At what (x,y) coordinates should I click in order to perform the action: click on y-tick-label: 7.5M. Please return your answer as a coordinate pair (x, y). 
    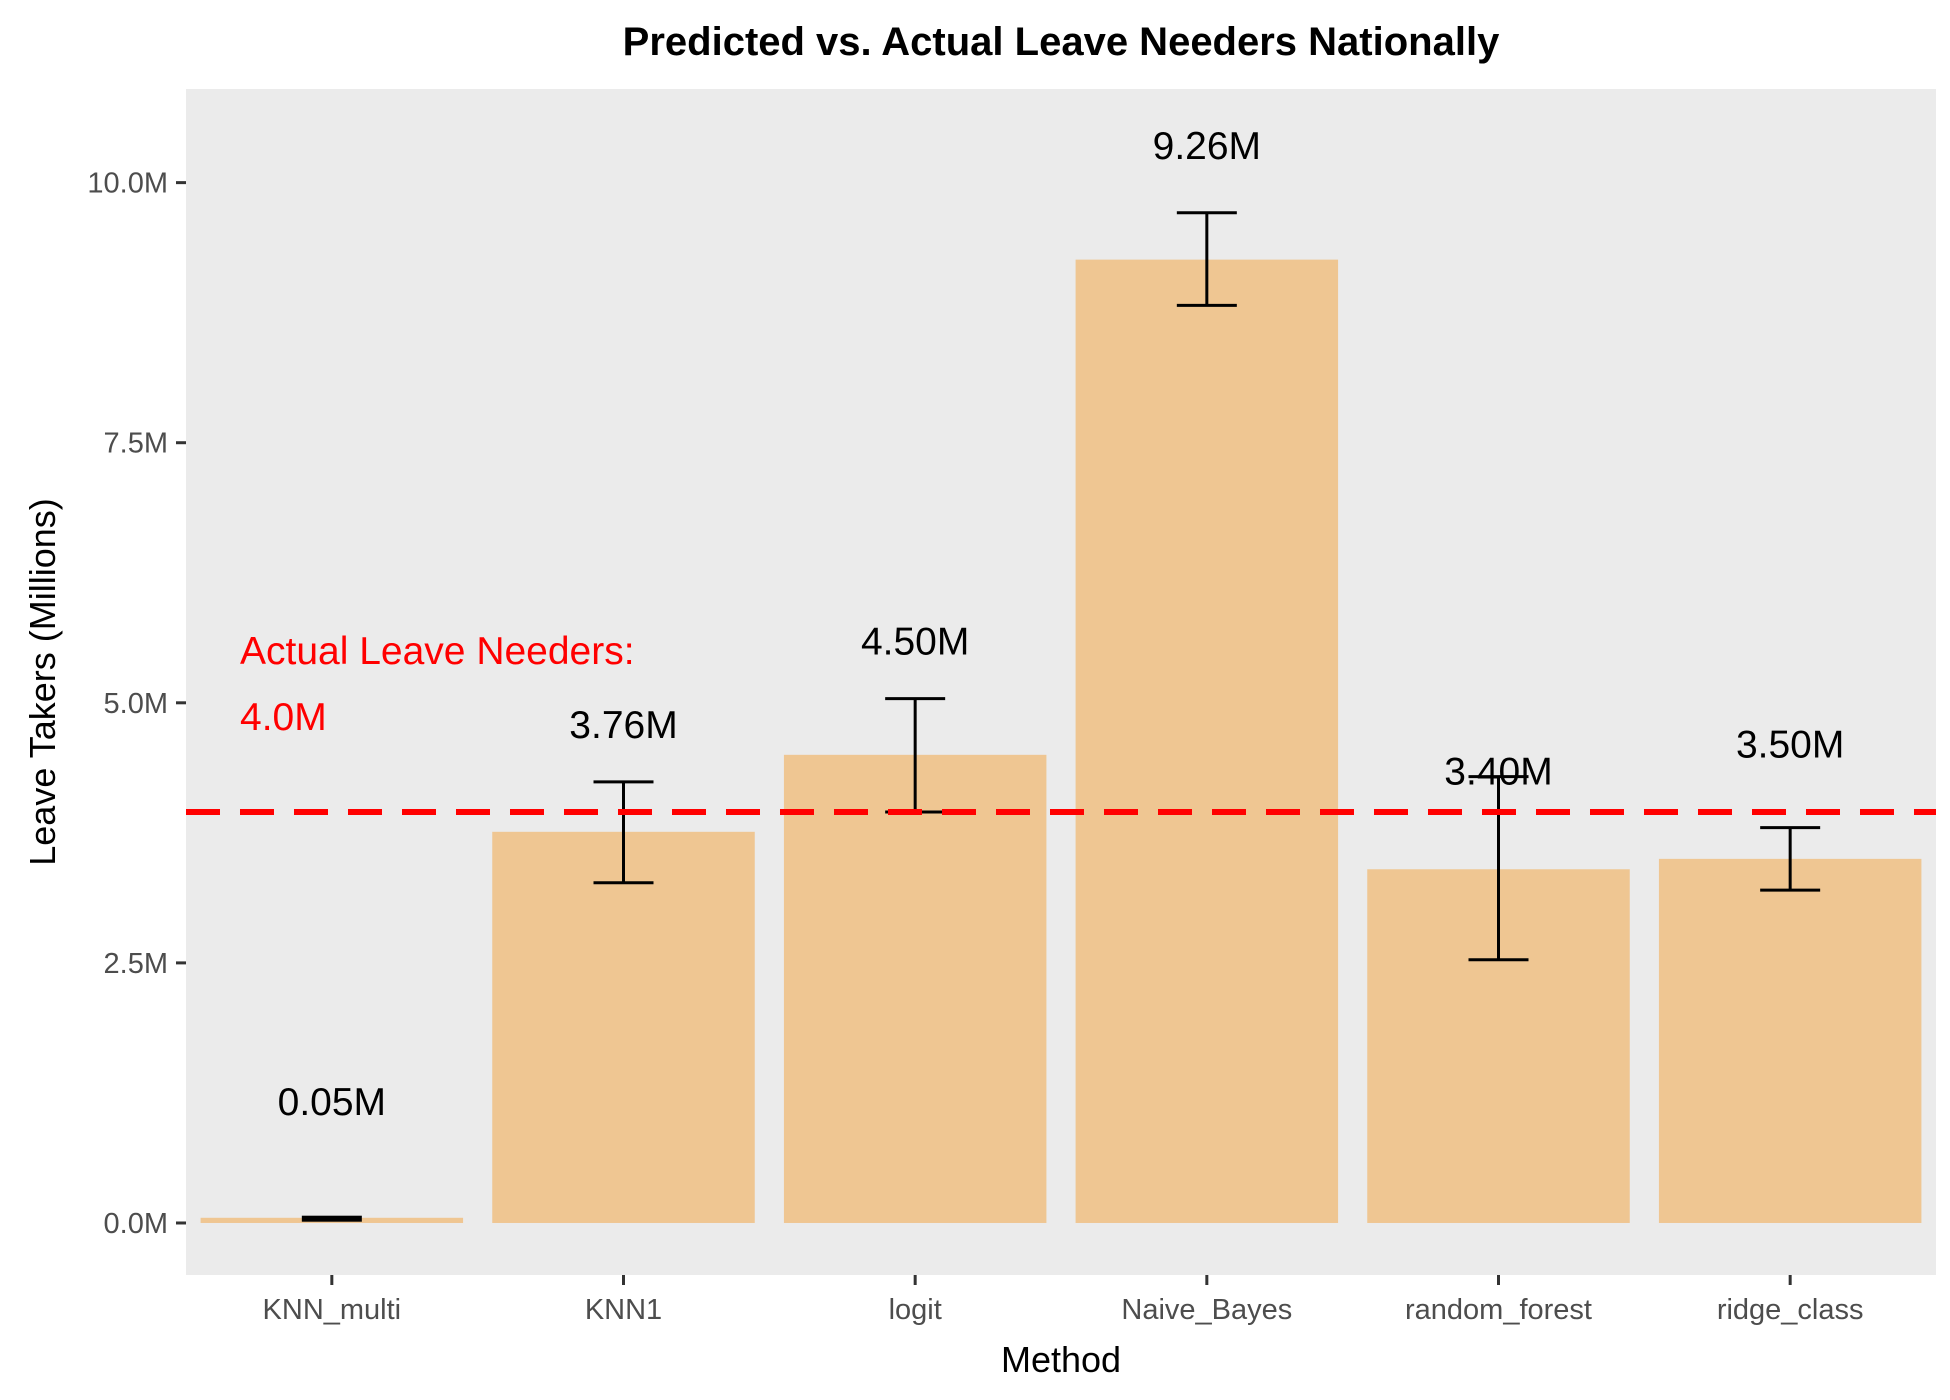
    Looking at the image, I should click on (136, 444).